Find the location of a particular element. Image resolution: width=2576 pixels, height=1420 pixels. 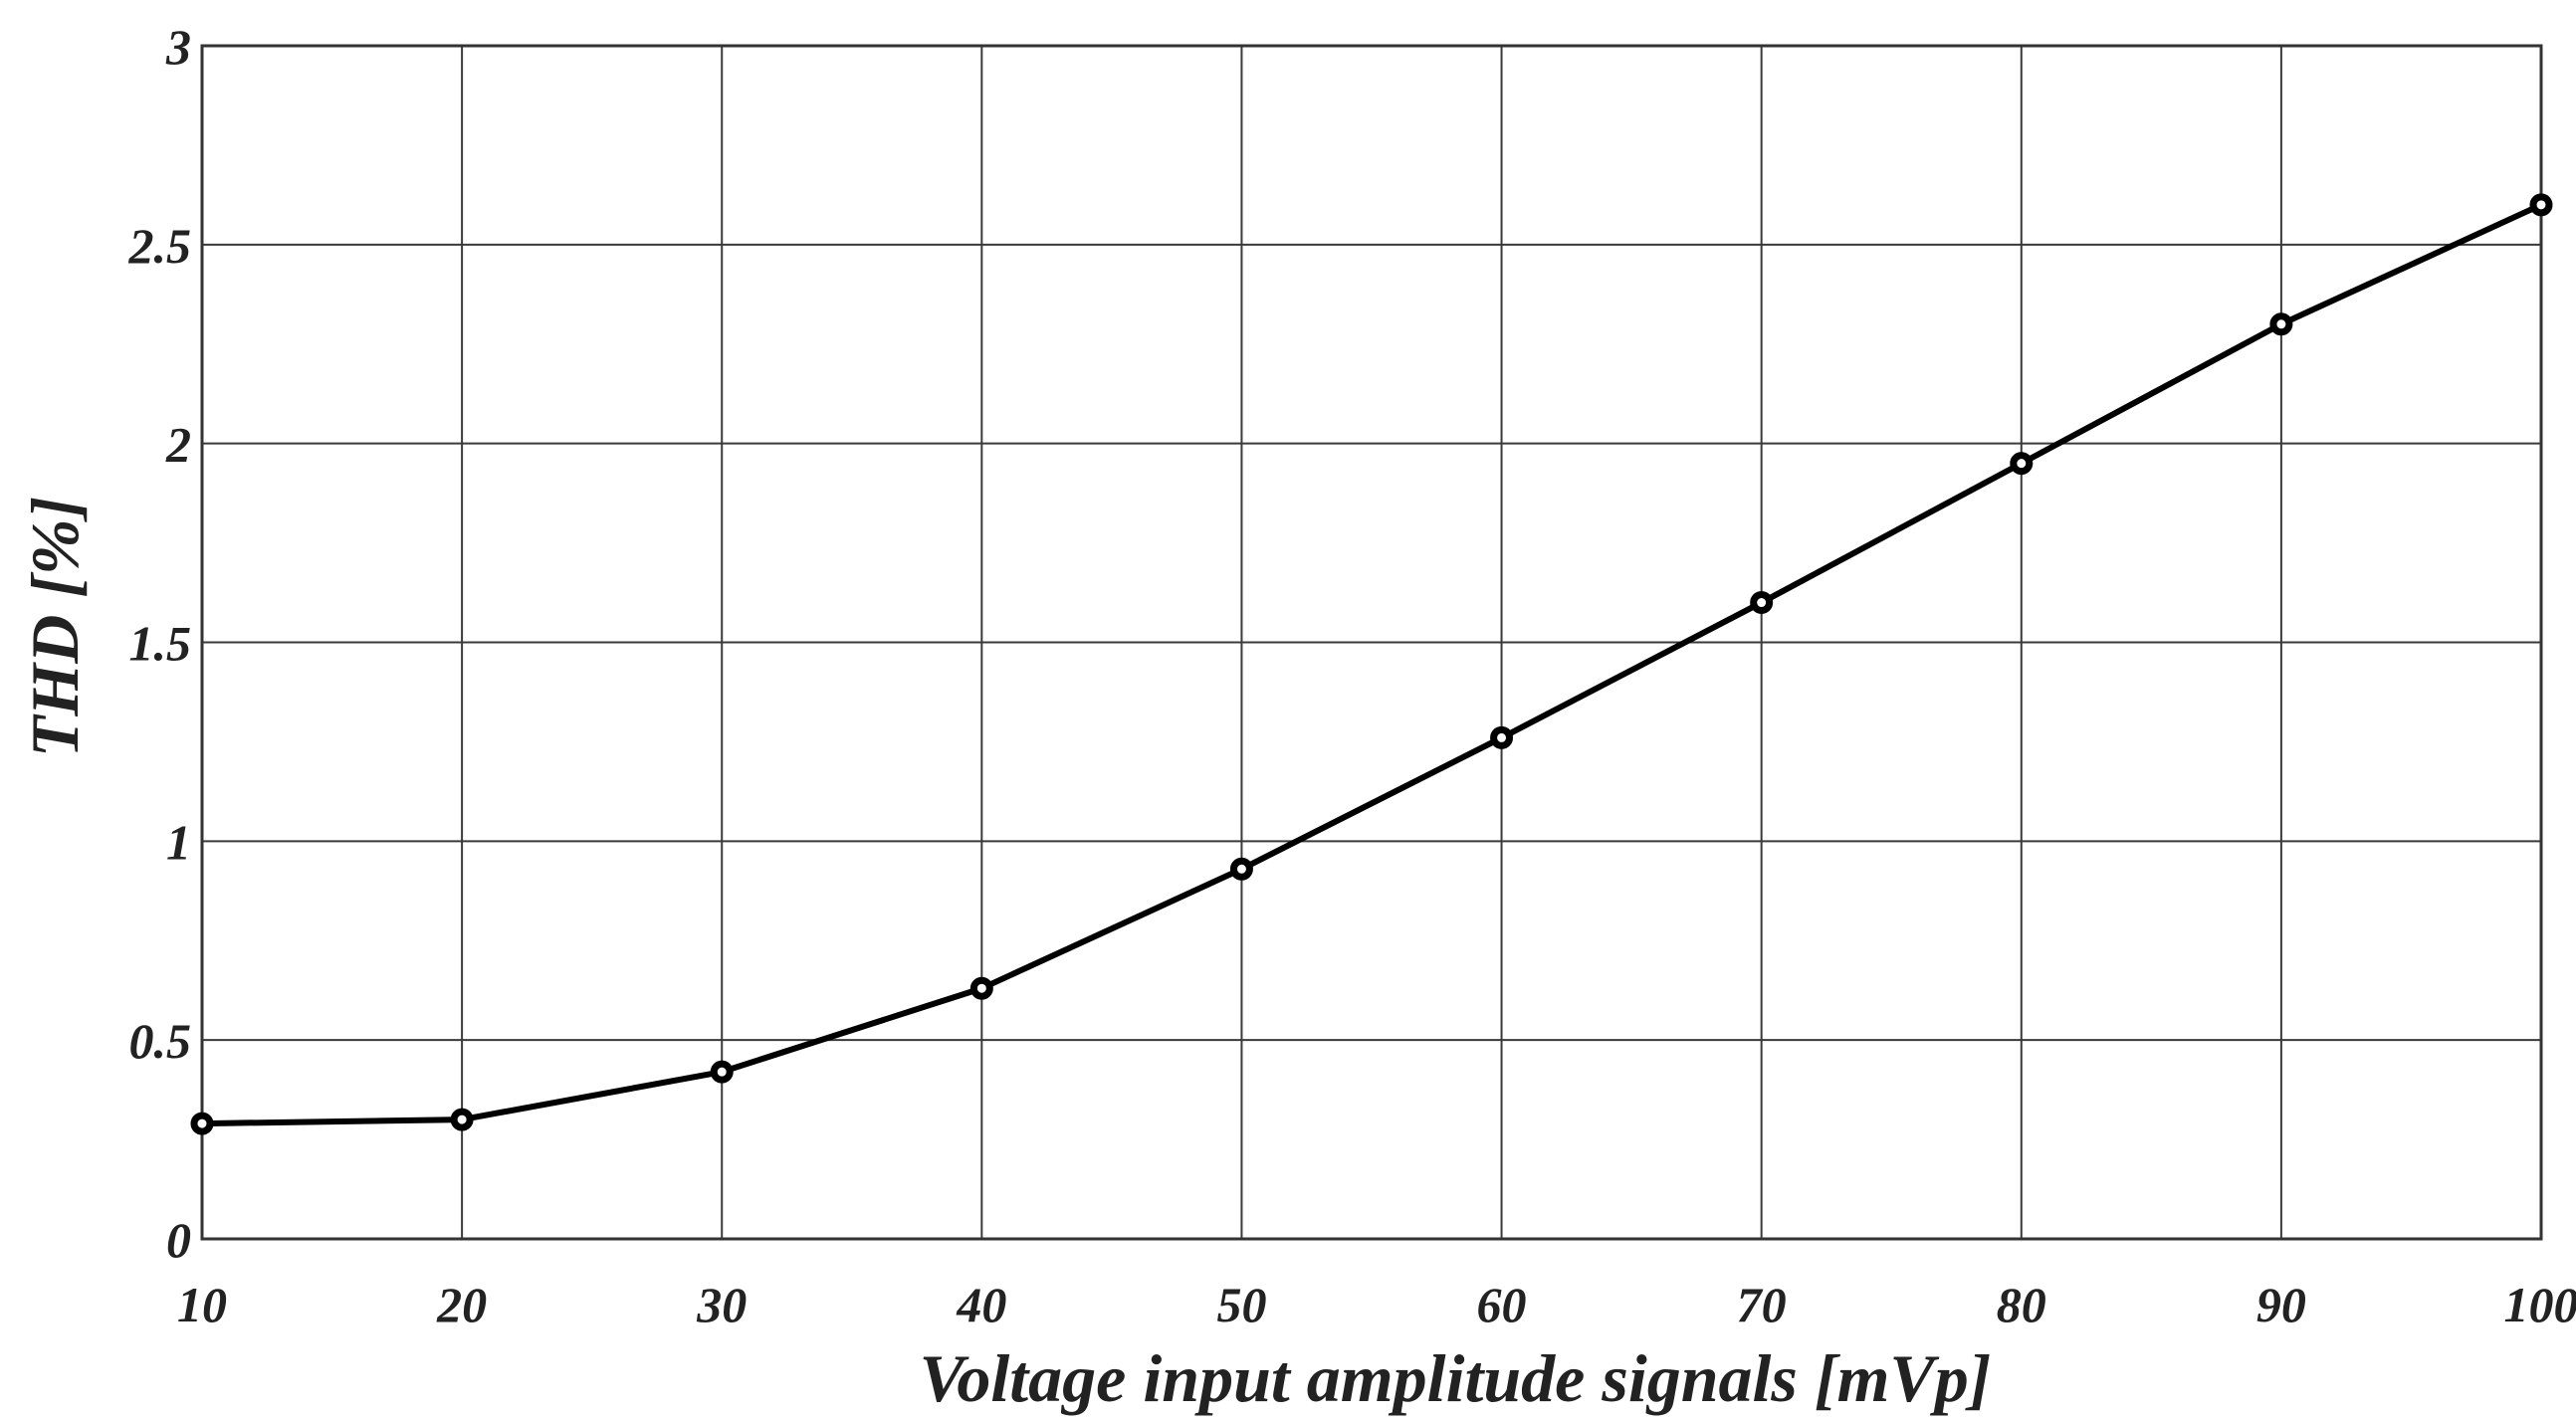

x-tick-label: 10 is located at coordinates (202, 1305).